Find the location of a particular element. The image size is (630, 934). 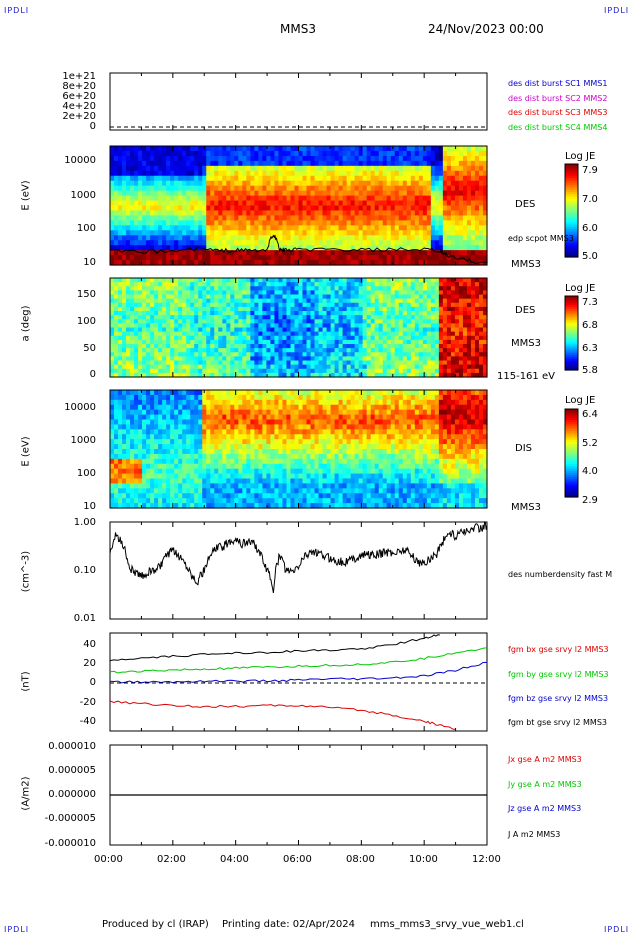

p2-colorbar is located at coordinates (571, 211).